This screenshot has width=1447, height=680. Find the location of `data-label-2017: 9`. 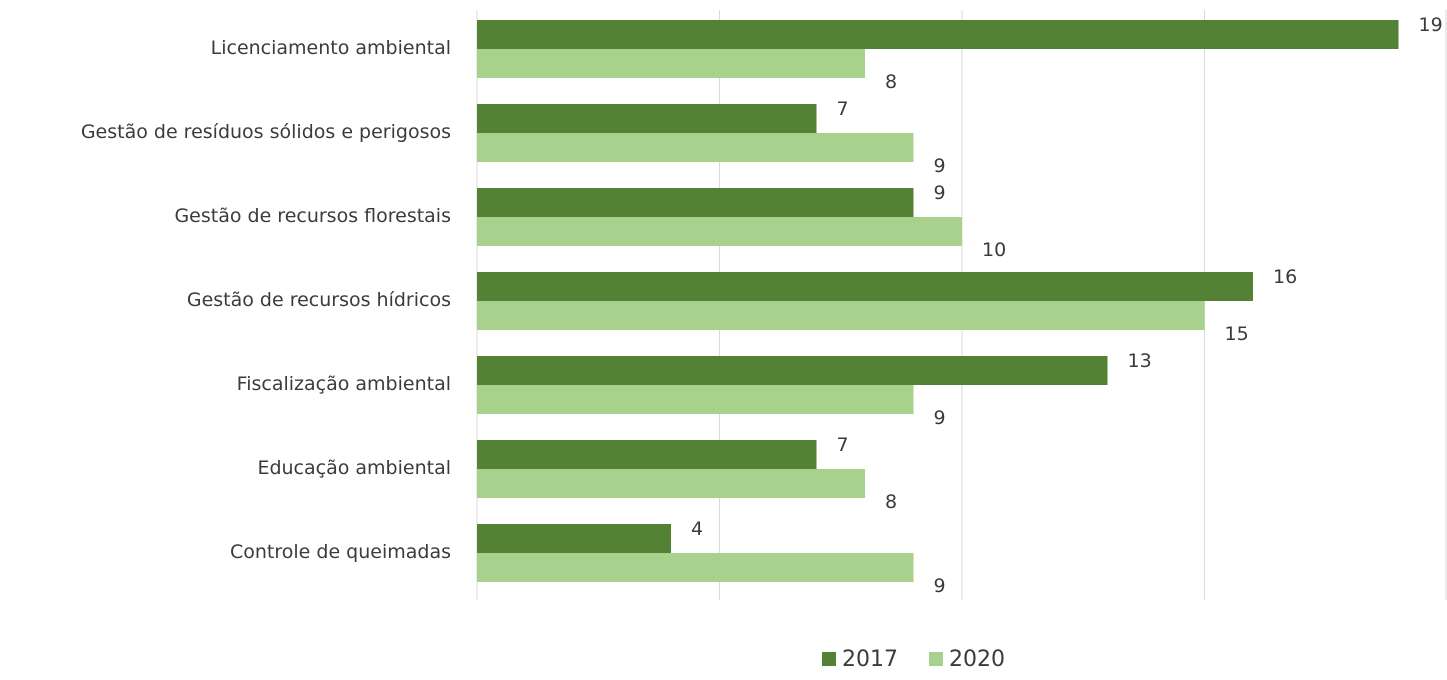

data-label-2017: 9 is located at coordinates (940, 193).